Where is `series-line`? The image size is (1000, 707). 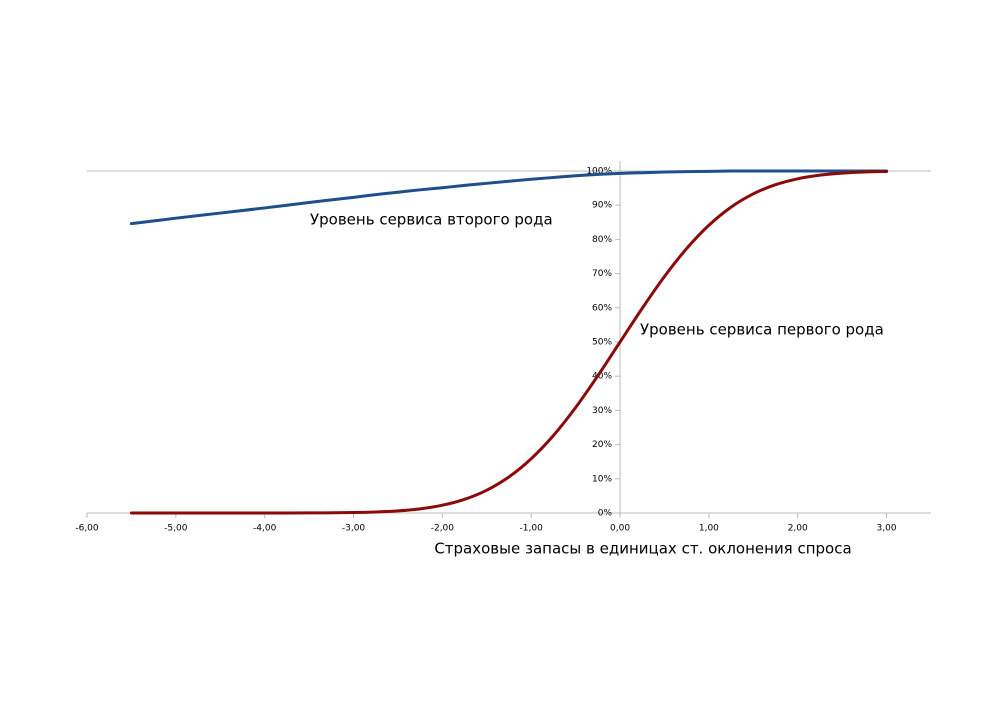
series-line is located at coordinates (509, 197).